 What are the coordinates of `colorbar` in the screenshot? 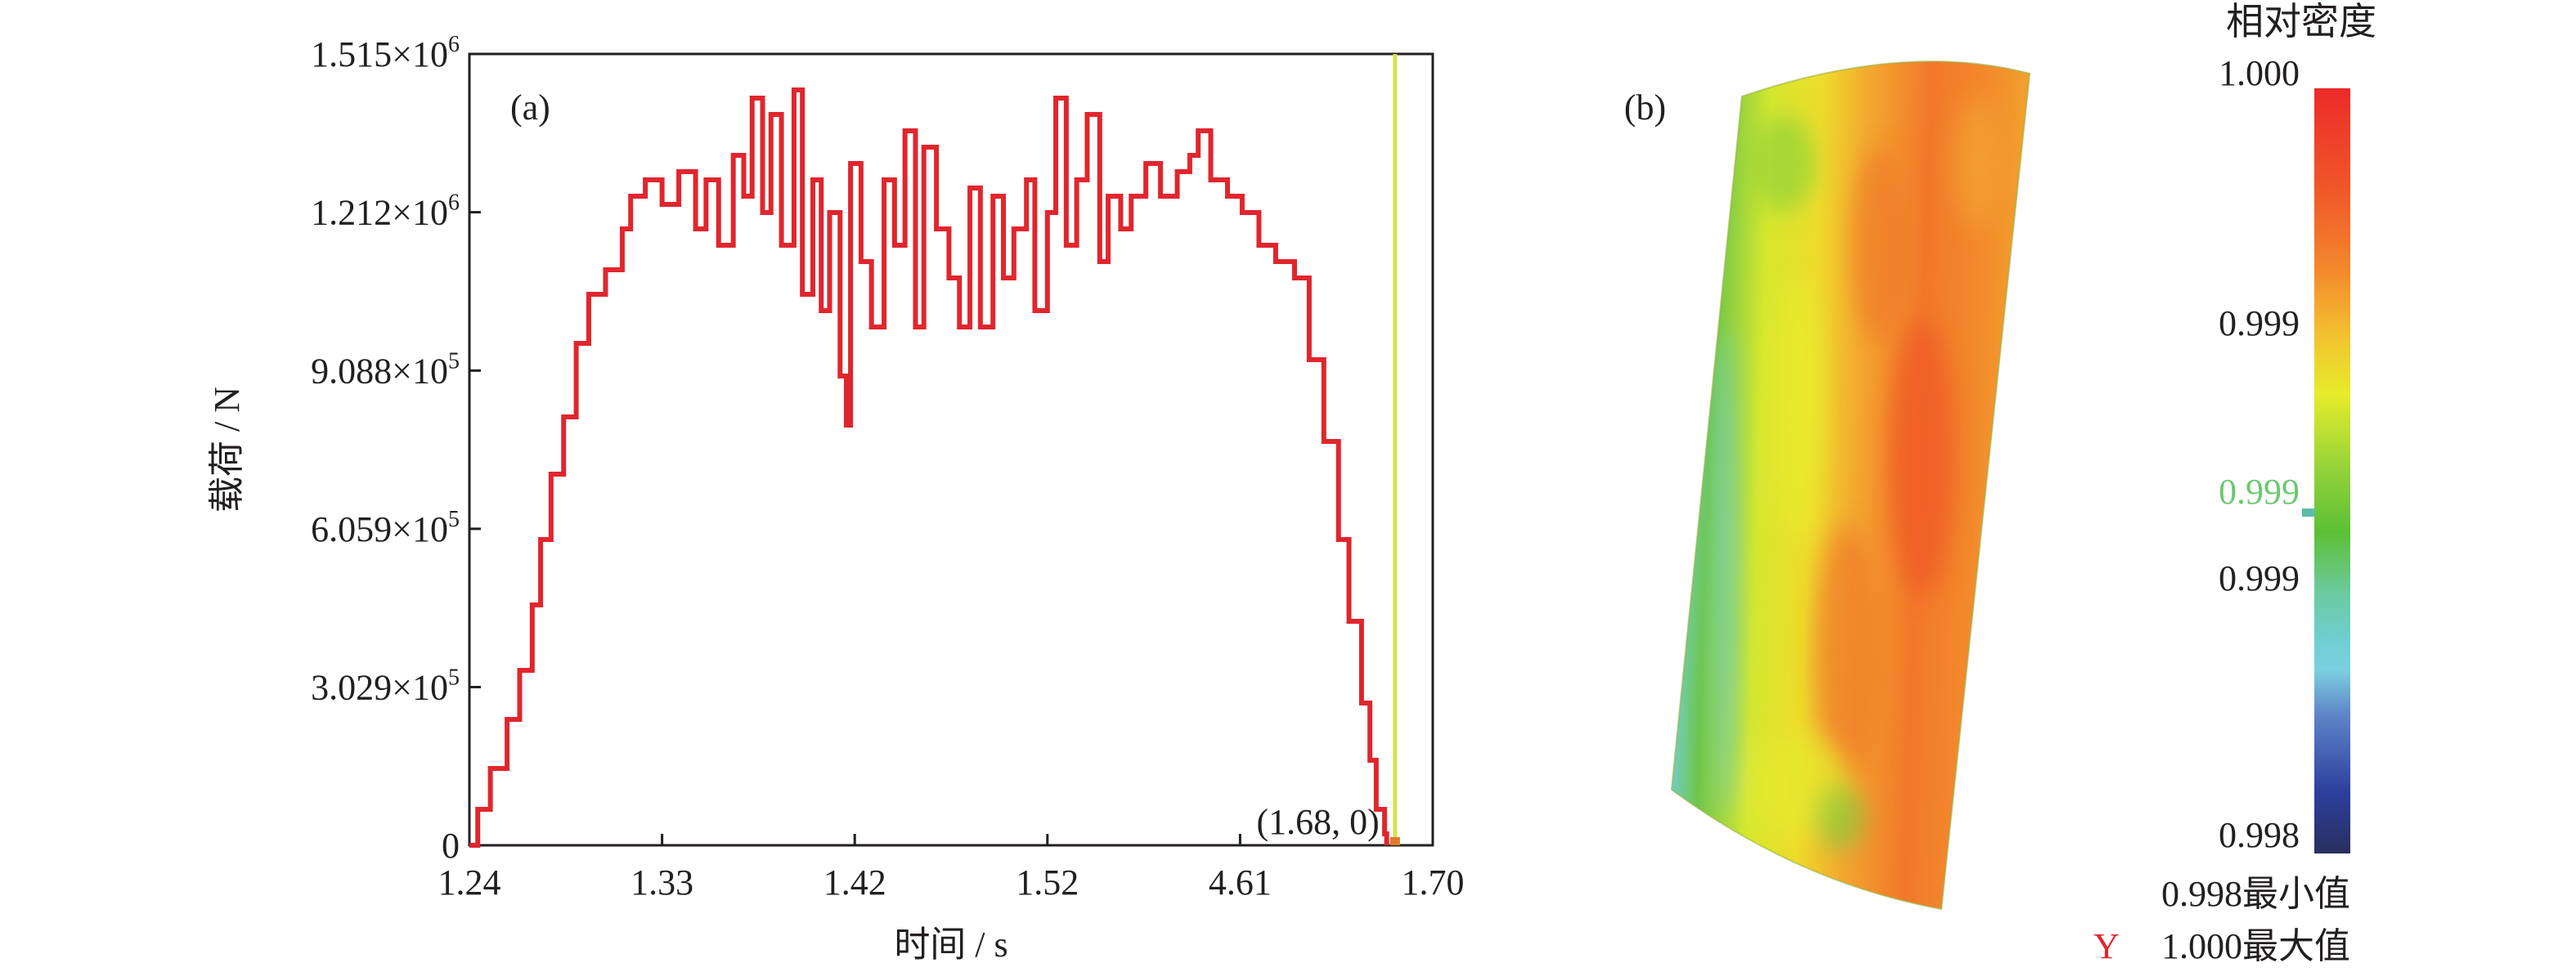 It's located at (2332, 470).